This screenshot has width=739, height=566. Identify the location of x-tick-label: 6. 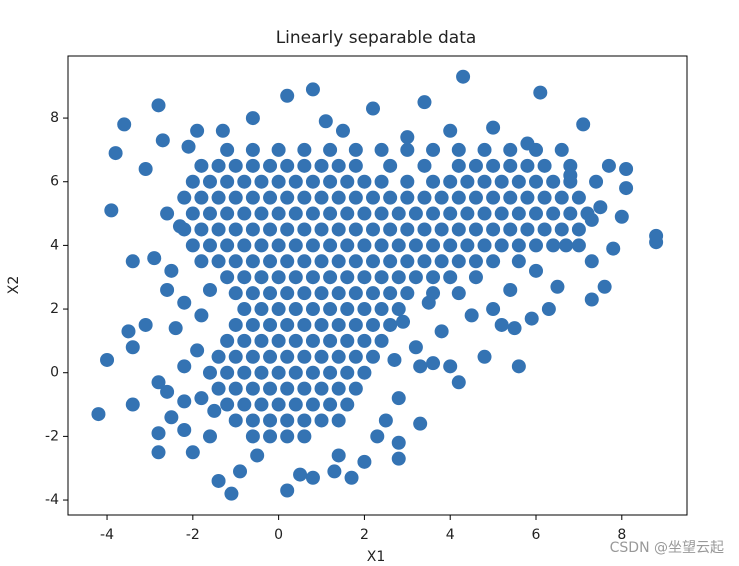
(536, 535).